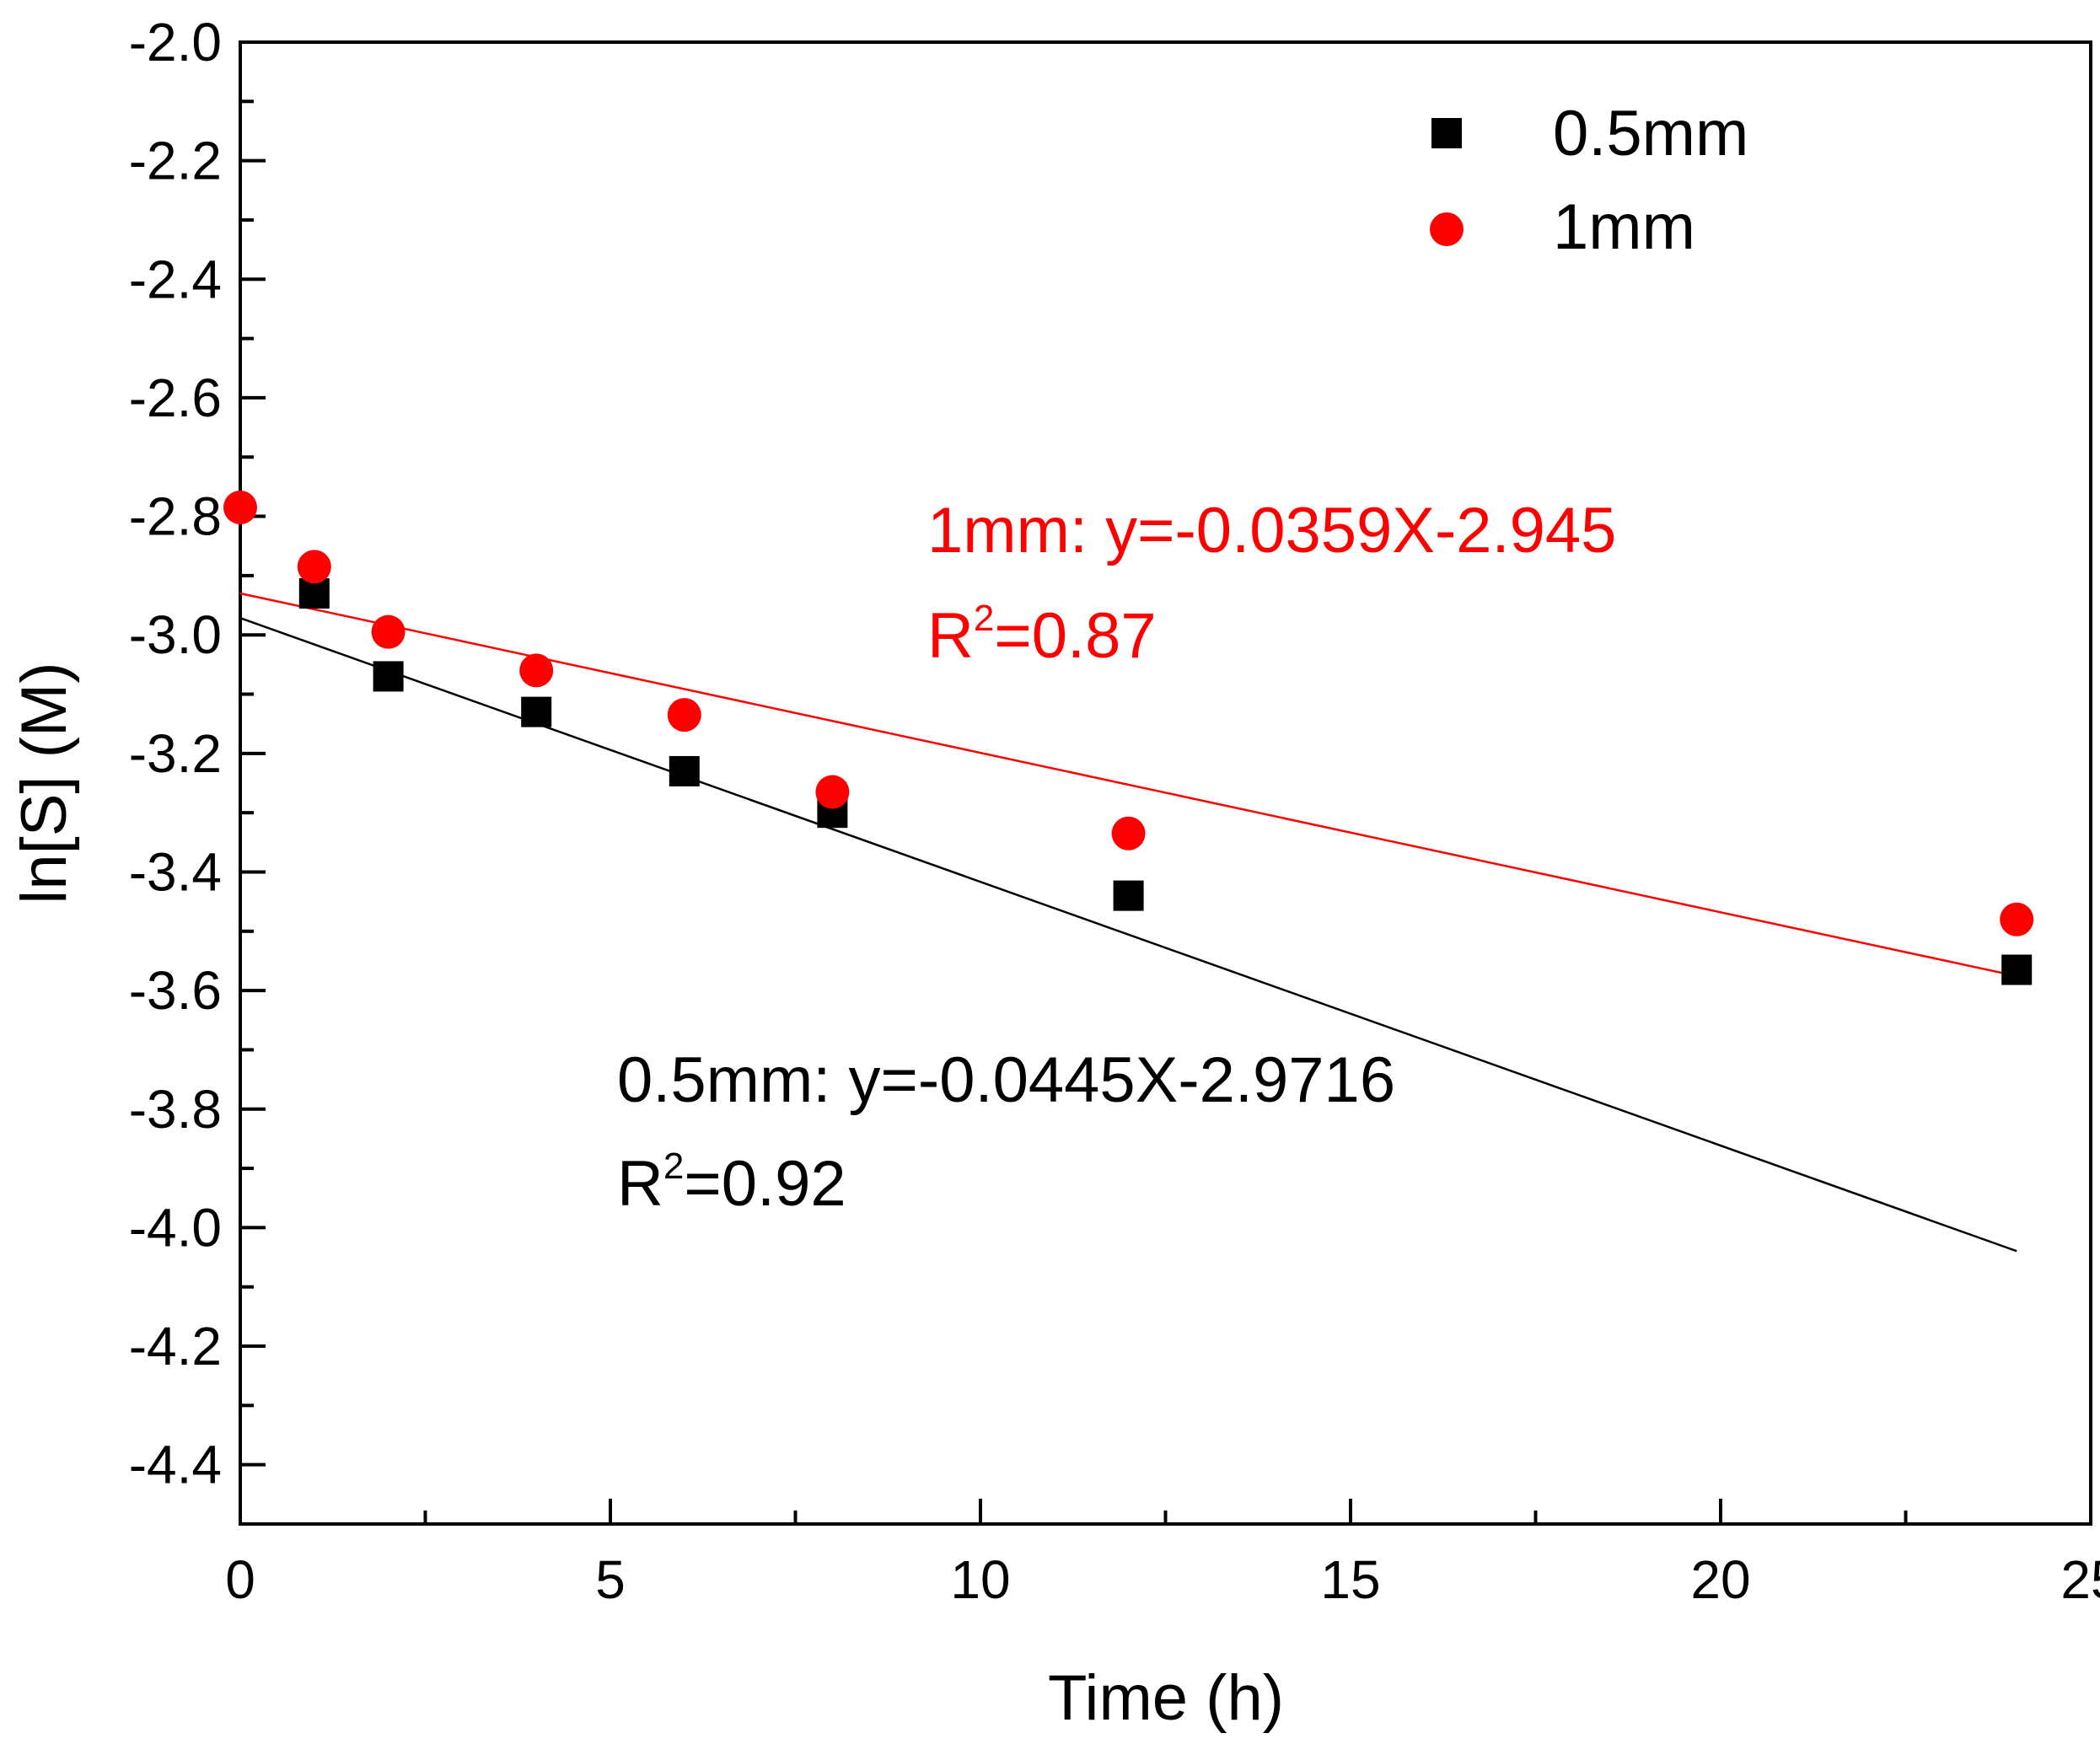 This screenshot has width=2100, height=1744. What do you see at coordinates (984, 618) in the screenshot?
I see `annotation-red-r2-sup: 2` at bounding box center [984, 618].